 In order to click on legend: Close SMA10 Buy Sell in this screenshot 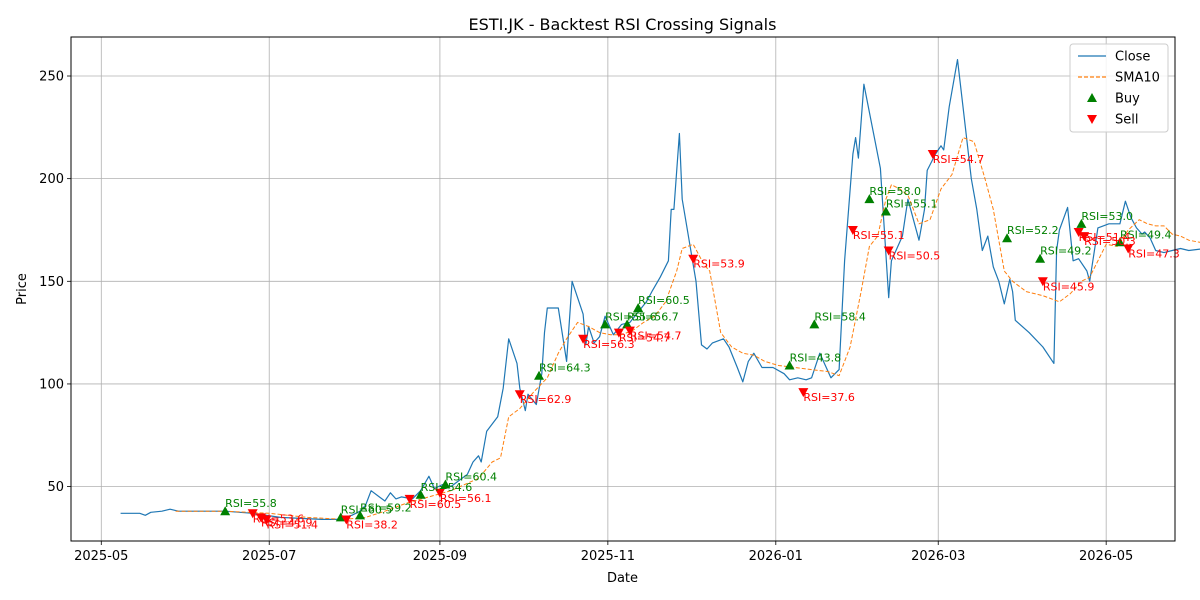, I will do `click(1119, 88)`.